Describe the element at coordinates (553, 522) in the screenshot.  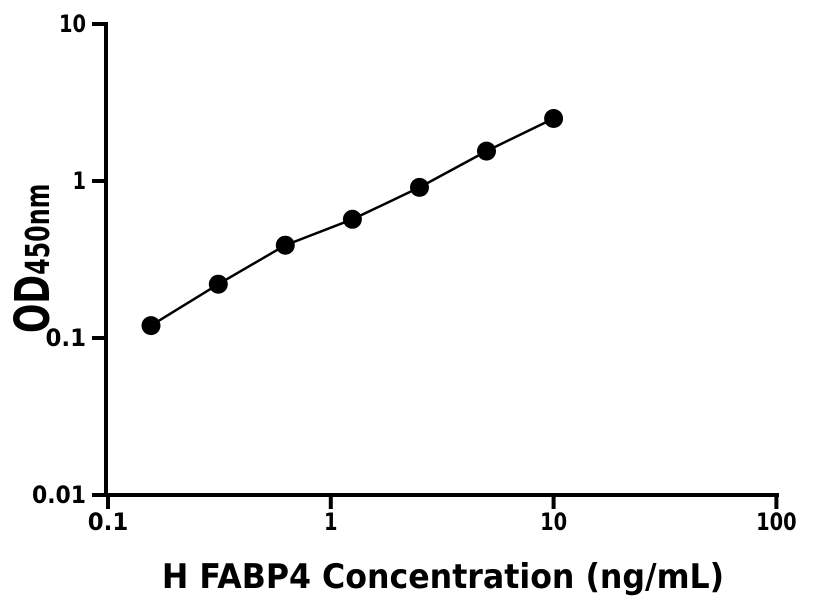
I see `x-tick-label: 10` at that location.